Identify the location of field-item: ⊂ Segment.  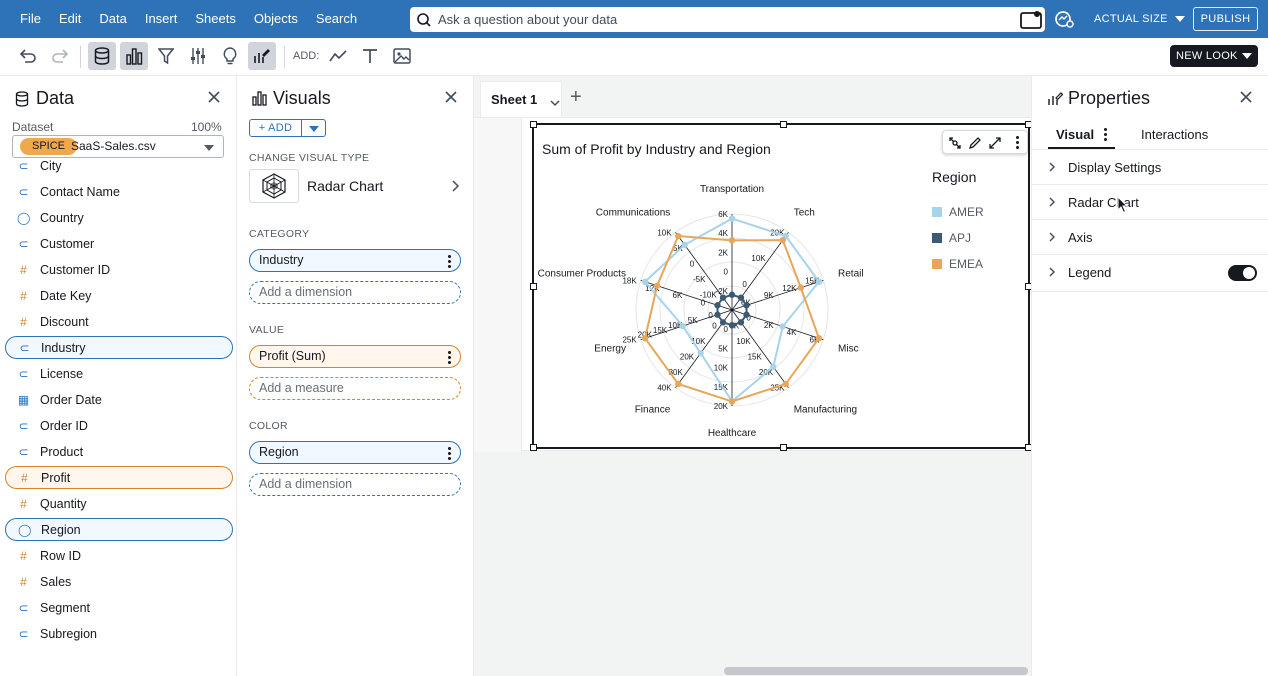
(119, 607).